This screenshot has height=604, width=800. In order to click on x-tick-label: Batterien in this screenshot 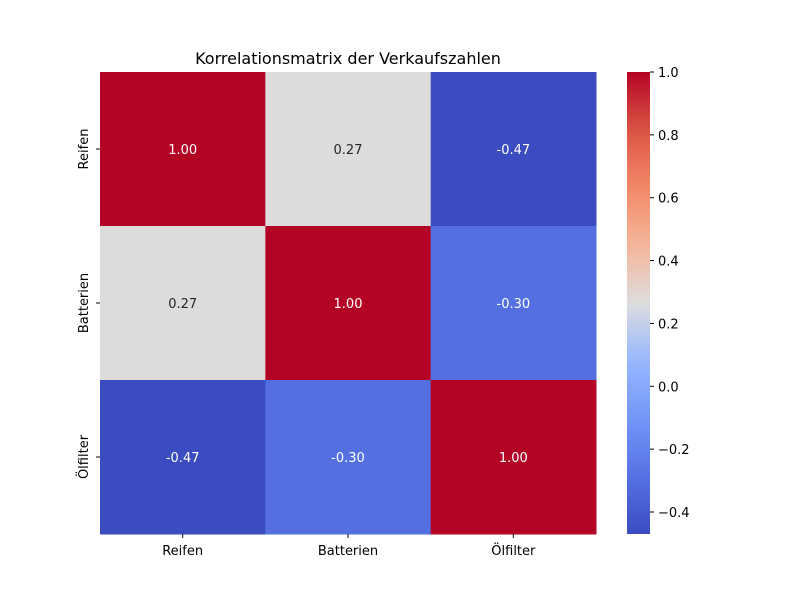, I will do `click(348, 551)`.